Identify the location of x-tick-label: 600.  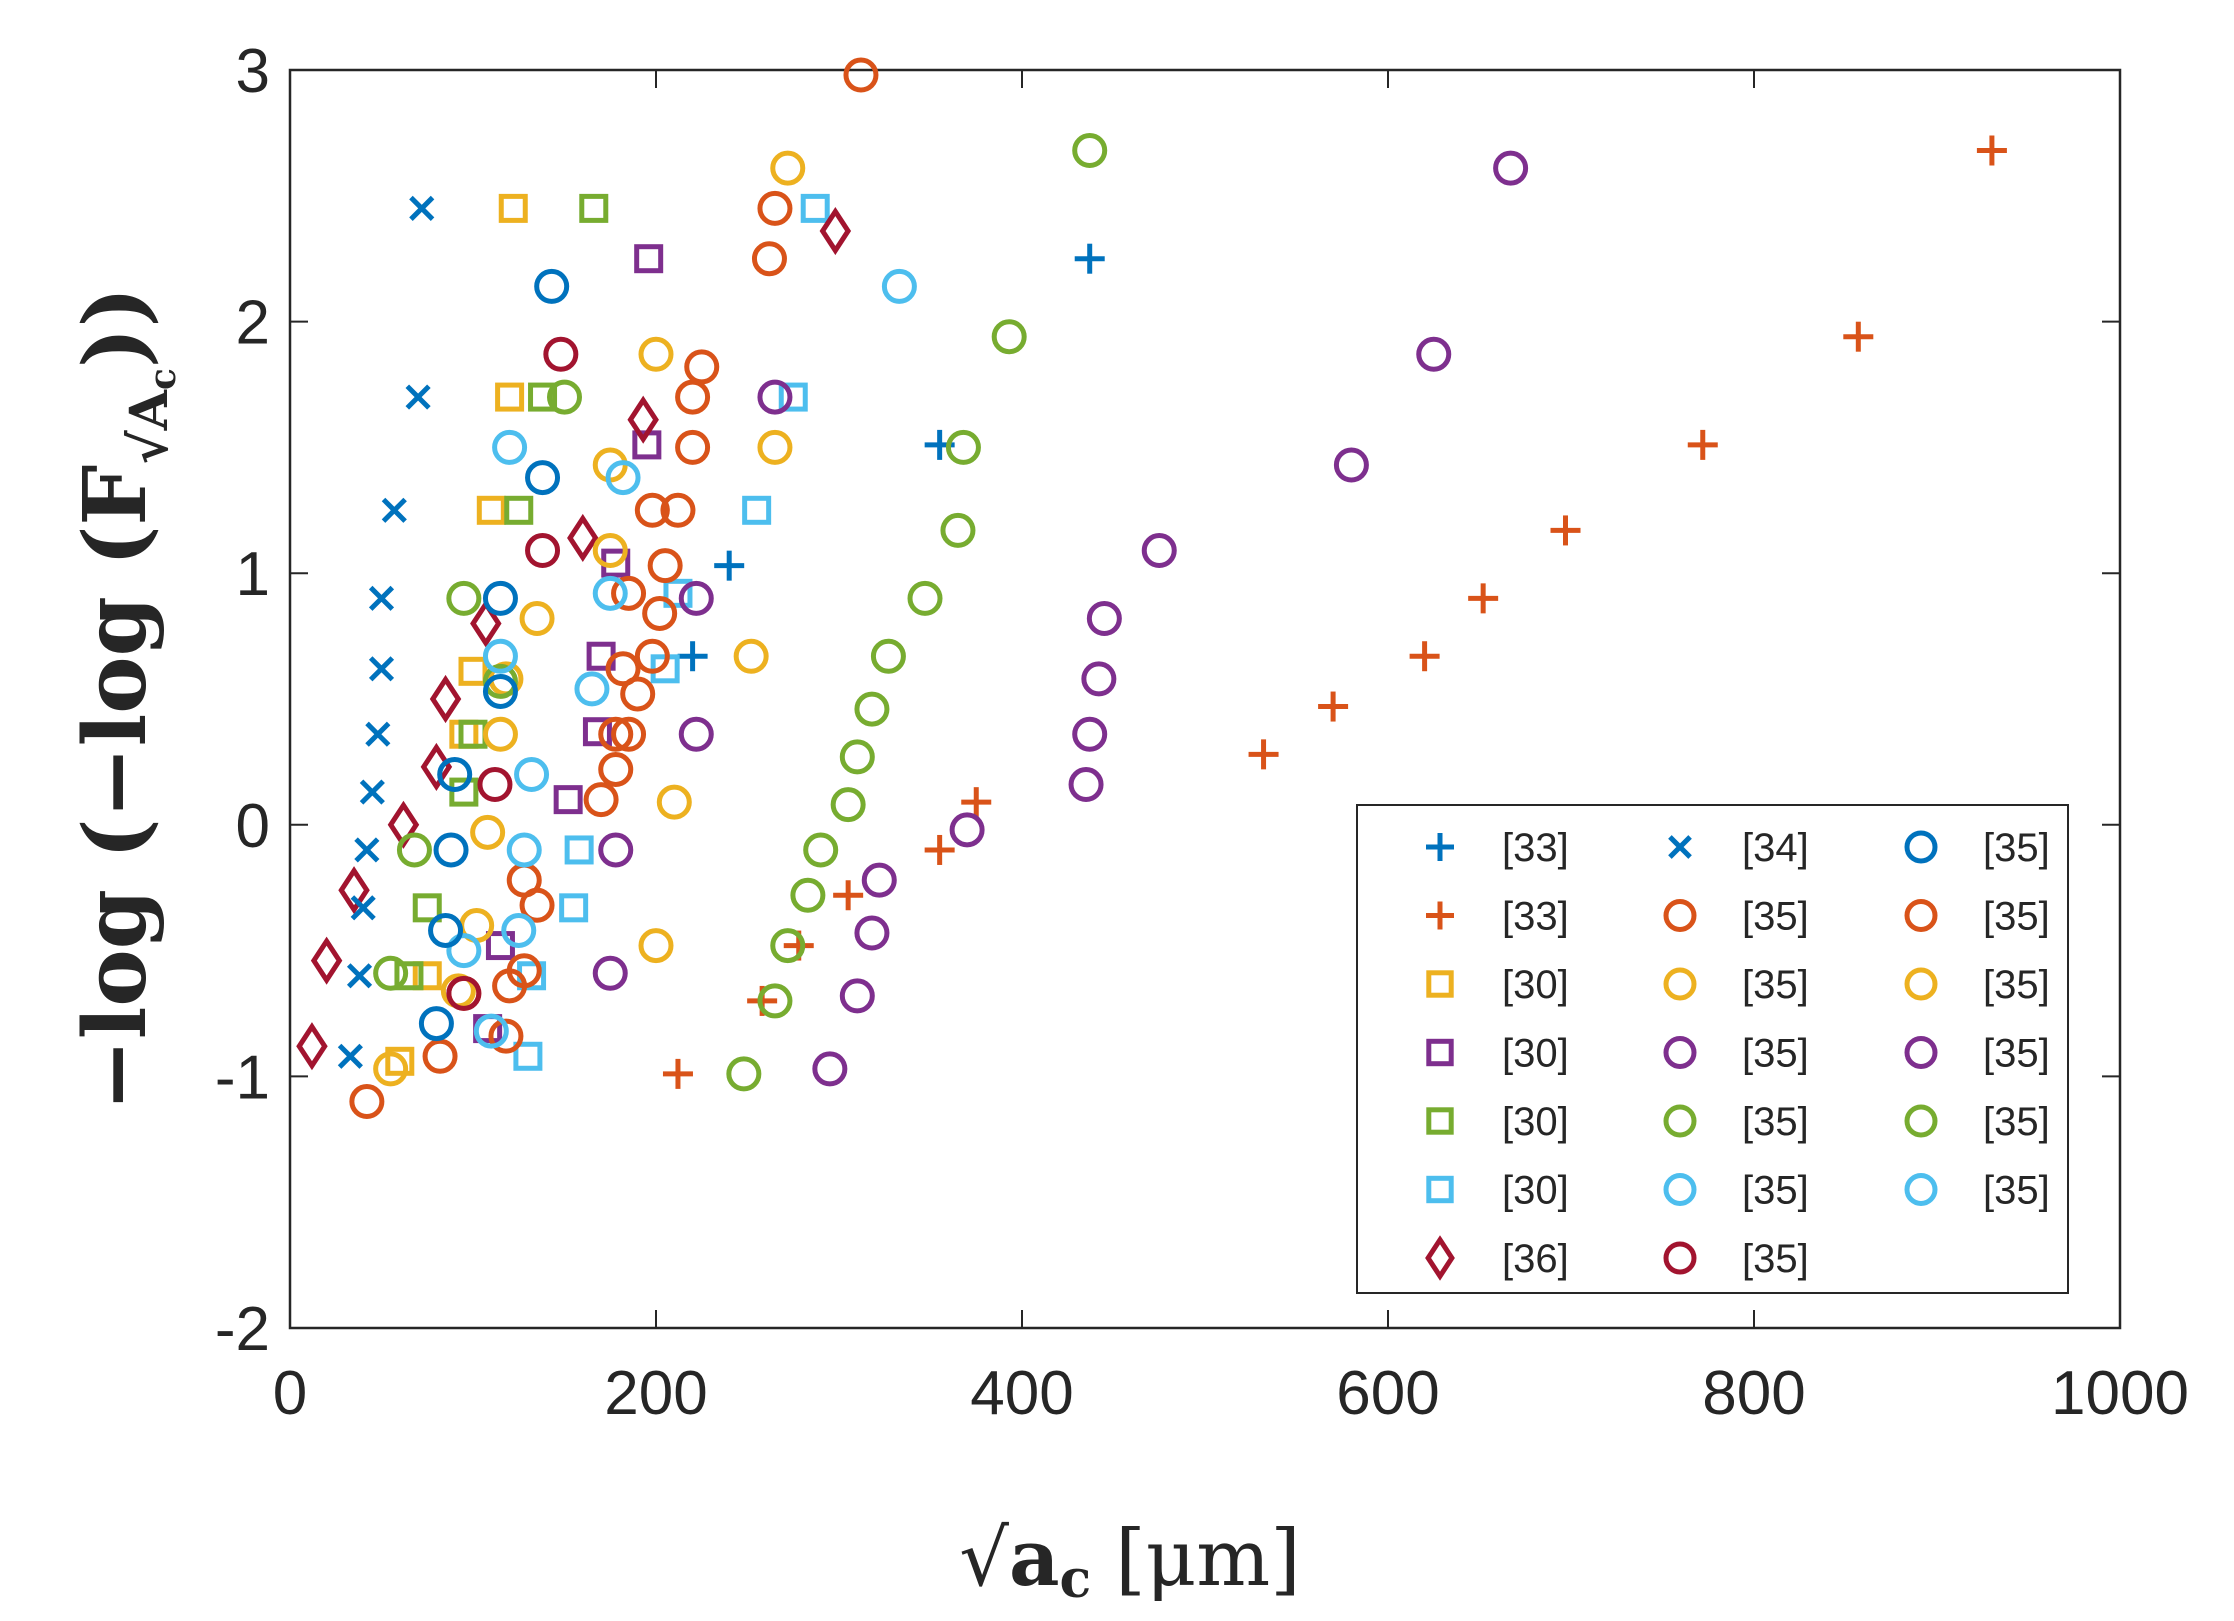
(1387, 1393).